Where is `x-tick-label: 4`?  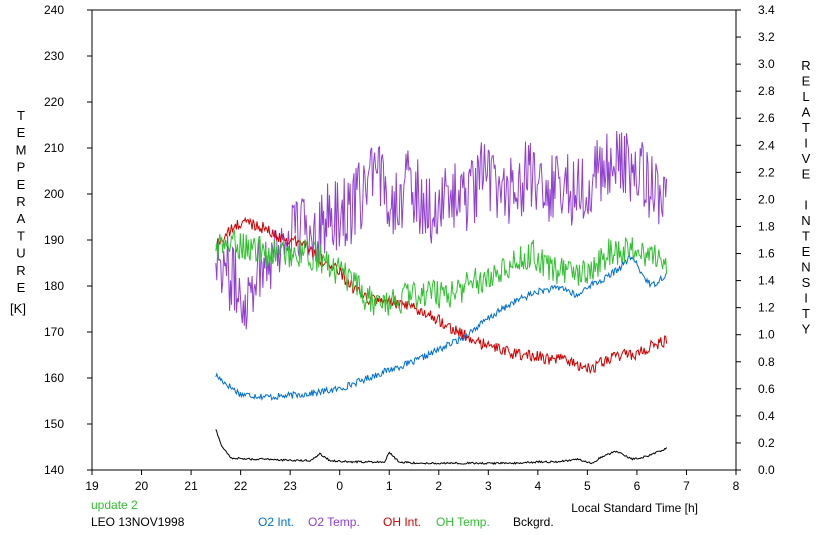 x-tick-label: 4 is located at coordinates (538, 486).